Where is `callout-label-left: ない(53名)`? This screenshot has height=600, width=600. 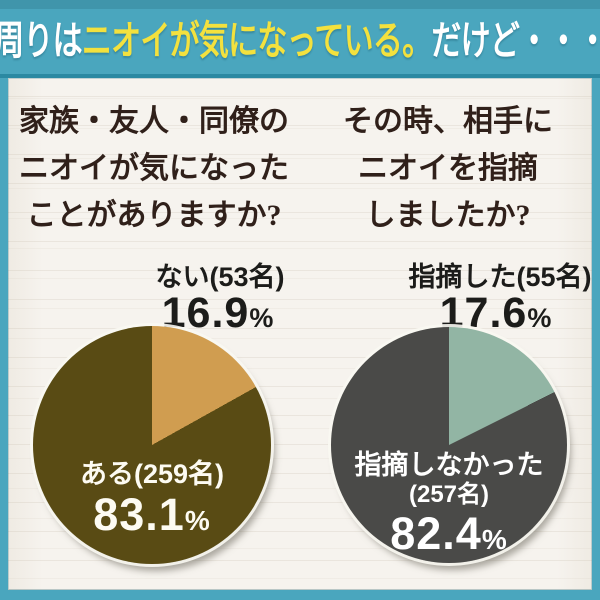
callout-label-left: ない(53名) is located at coordinates (220, 277).